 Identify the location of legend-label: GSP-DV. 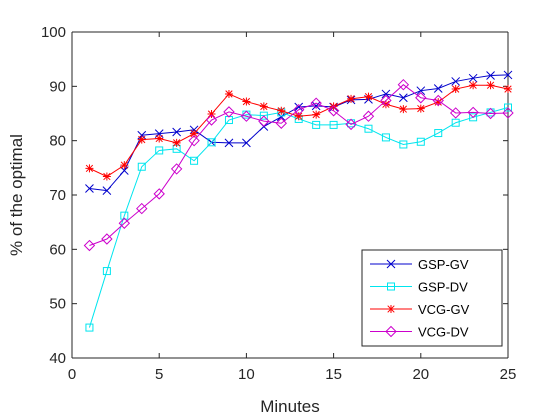
(443, 287).